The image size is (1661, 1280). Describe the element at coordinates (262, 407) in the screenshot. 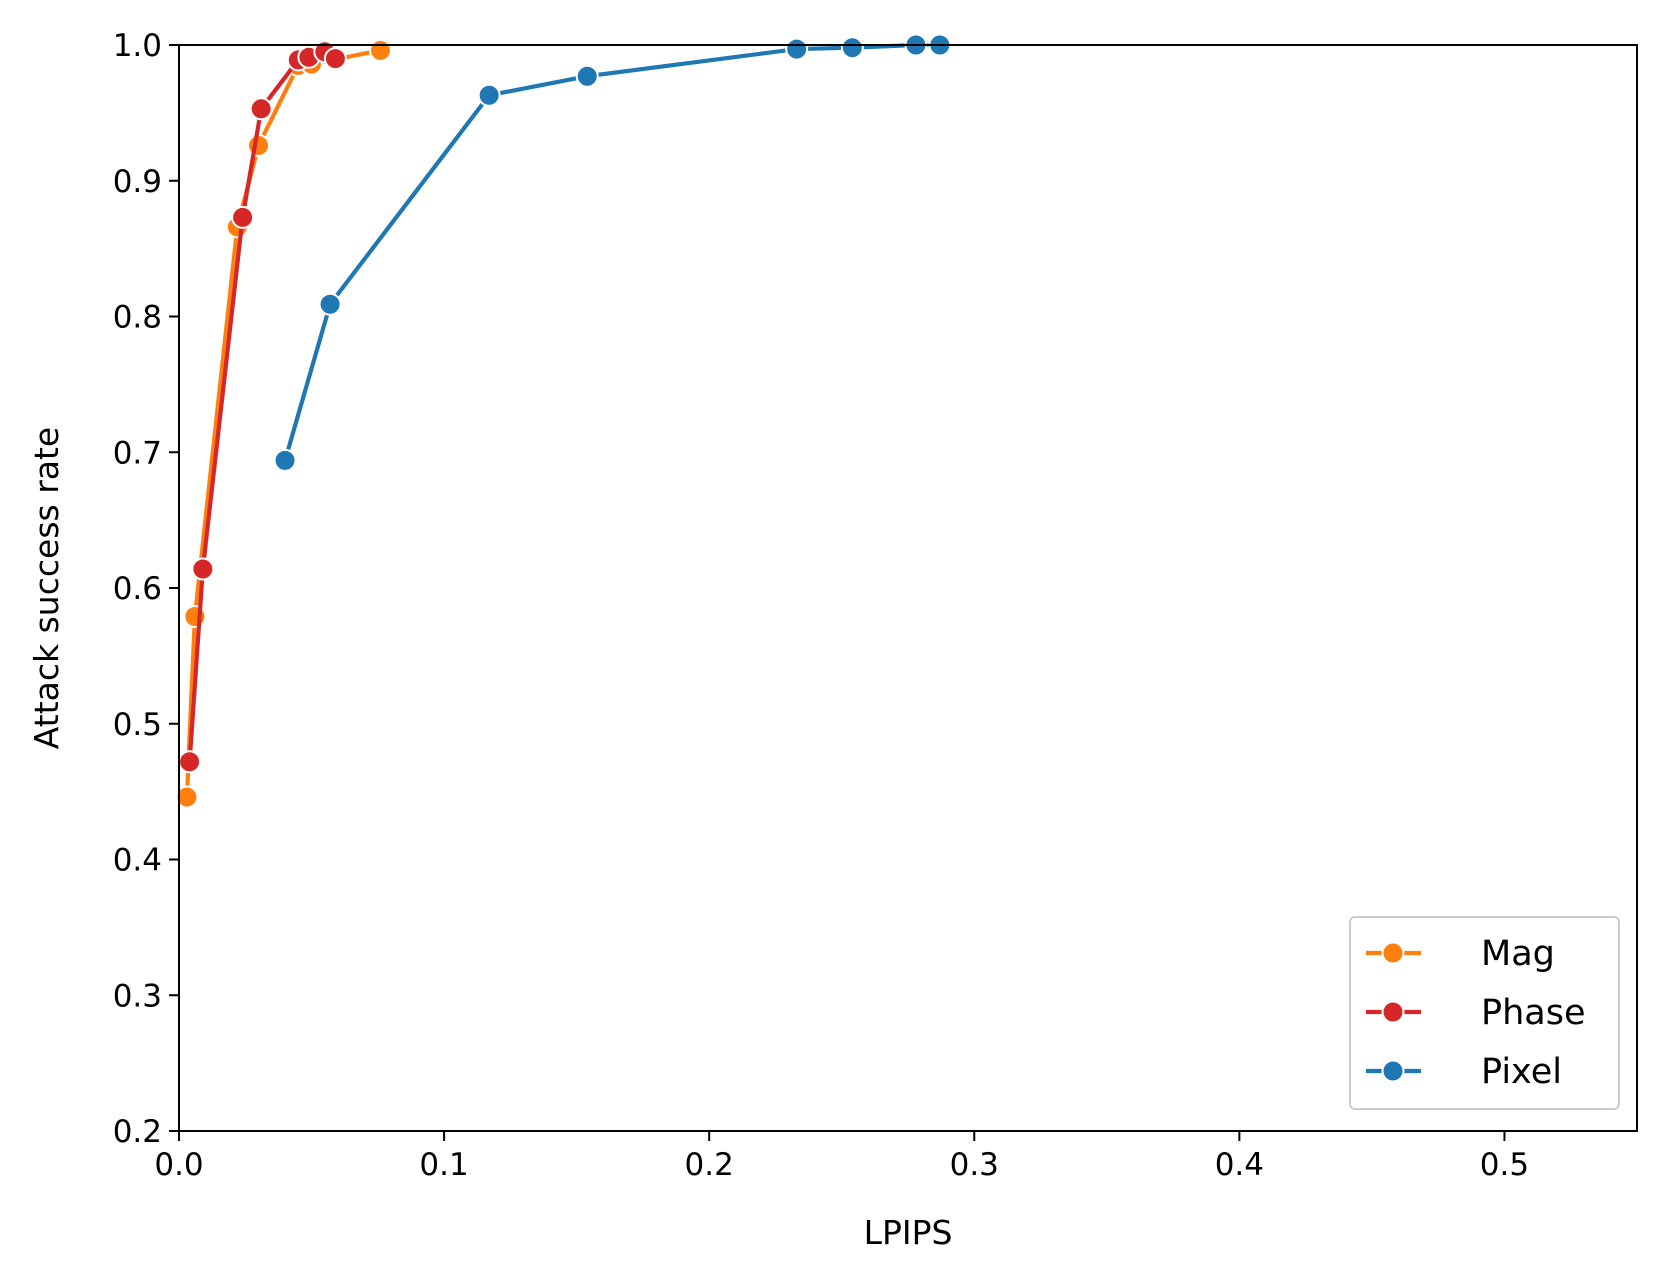

I see `series-phase` at that location.